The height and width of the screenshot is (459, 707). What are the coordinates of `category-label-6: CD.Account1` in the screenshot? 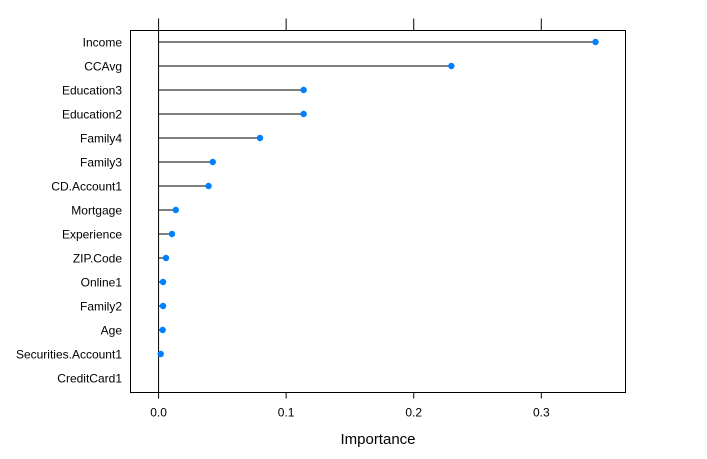 It's located at (86, 187).